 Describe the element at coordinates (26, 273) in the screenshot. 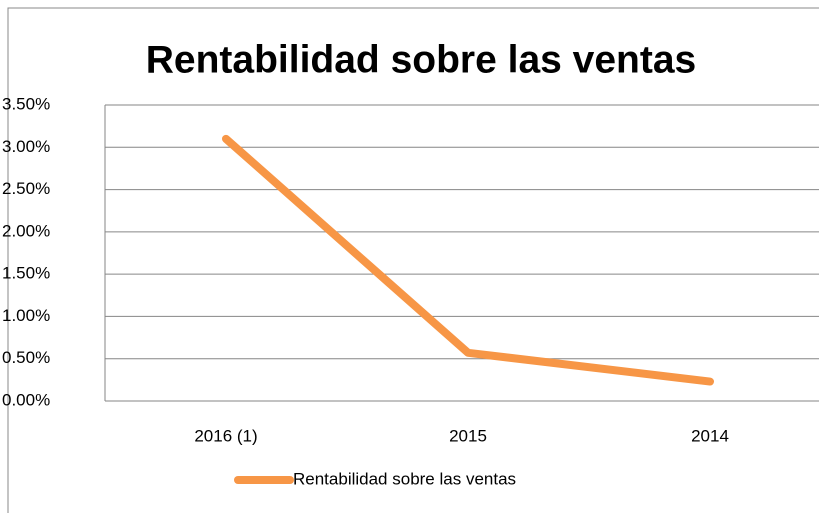

I see `y-tick-label: 1.50%` at that location.